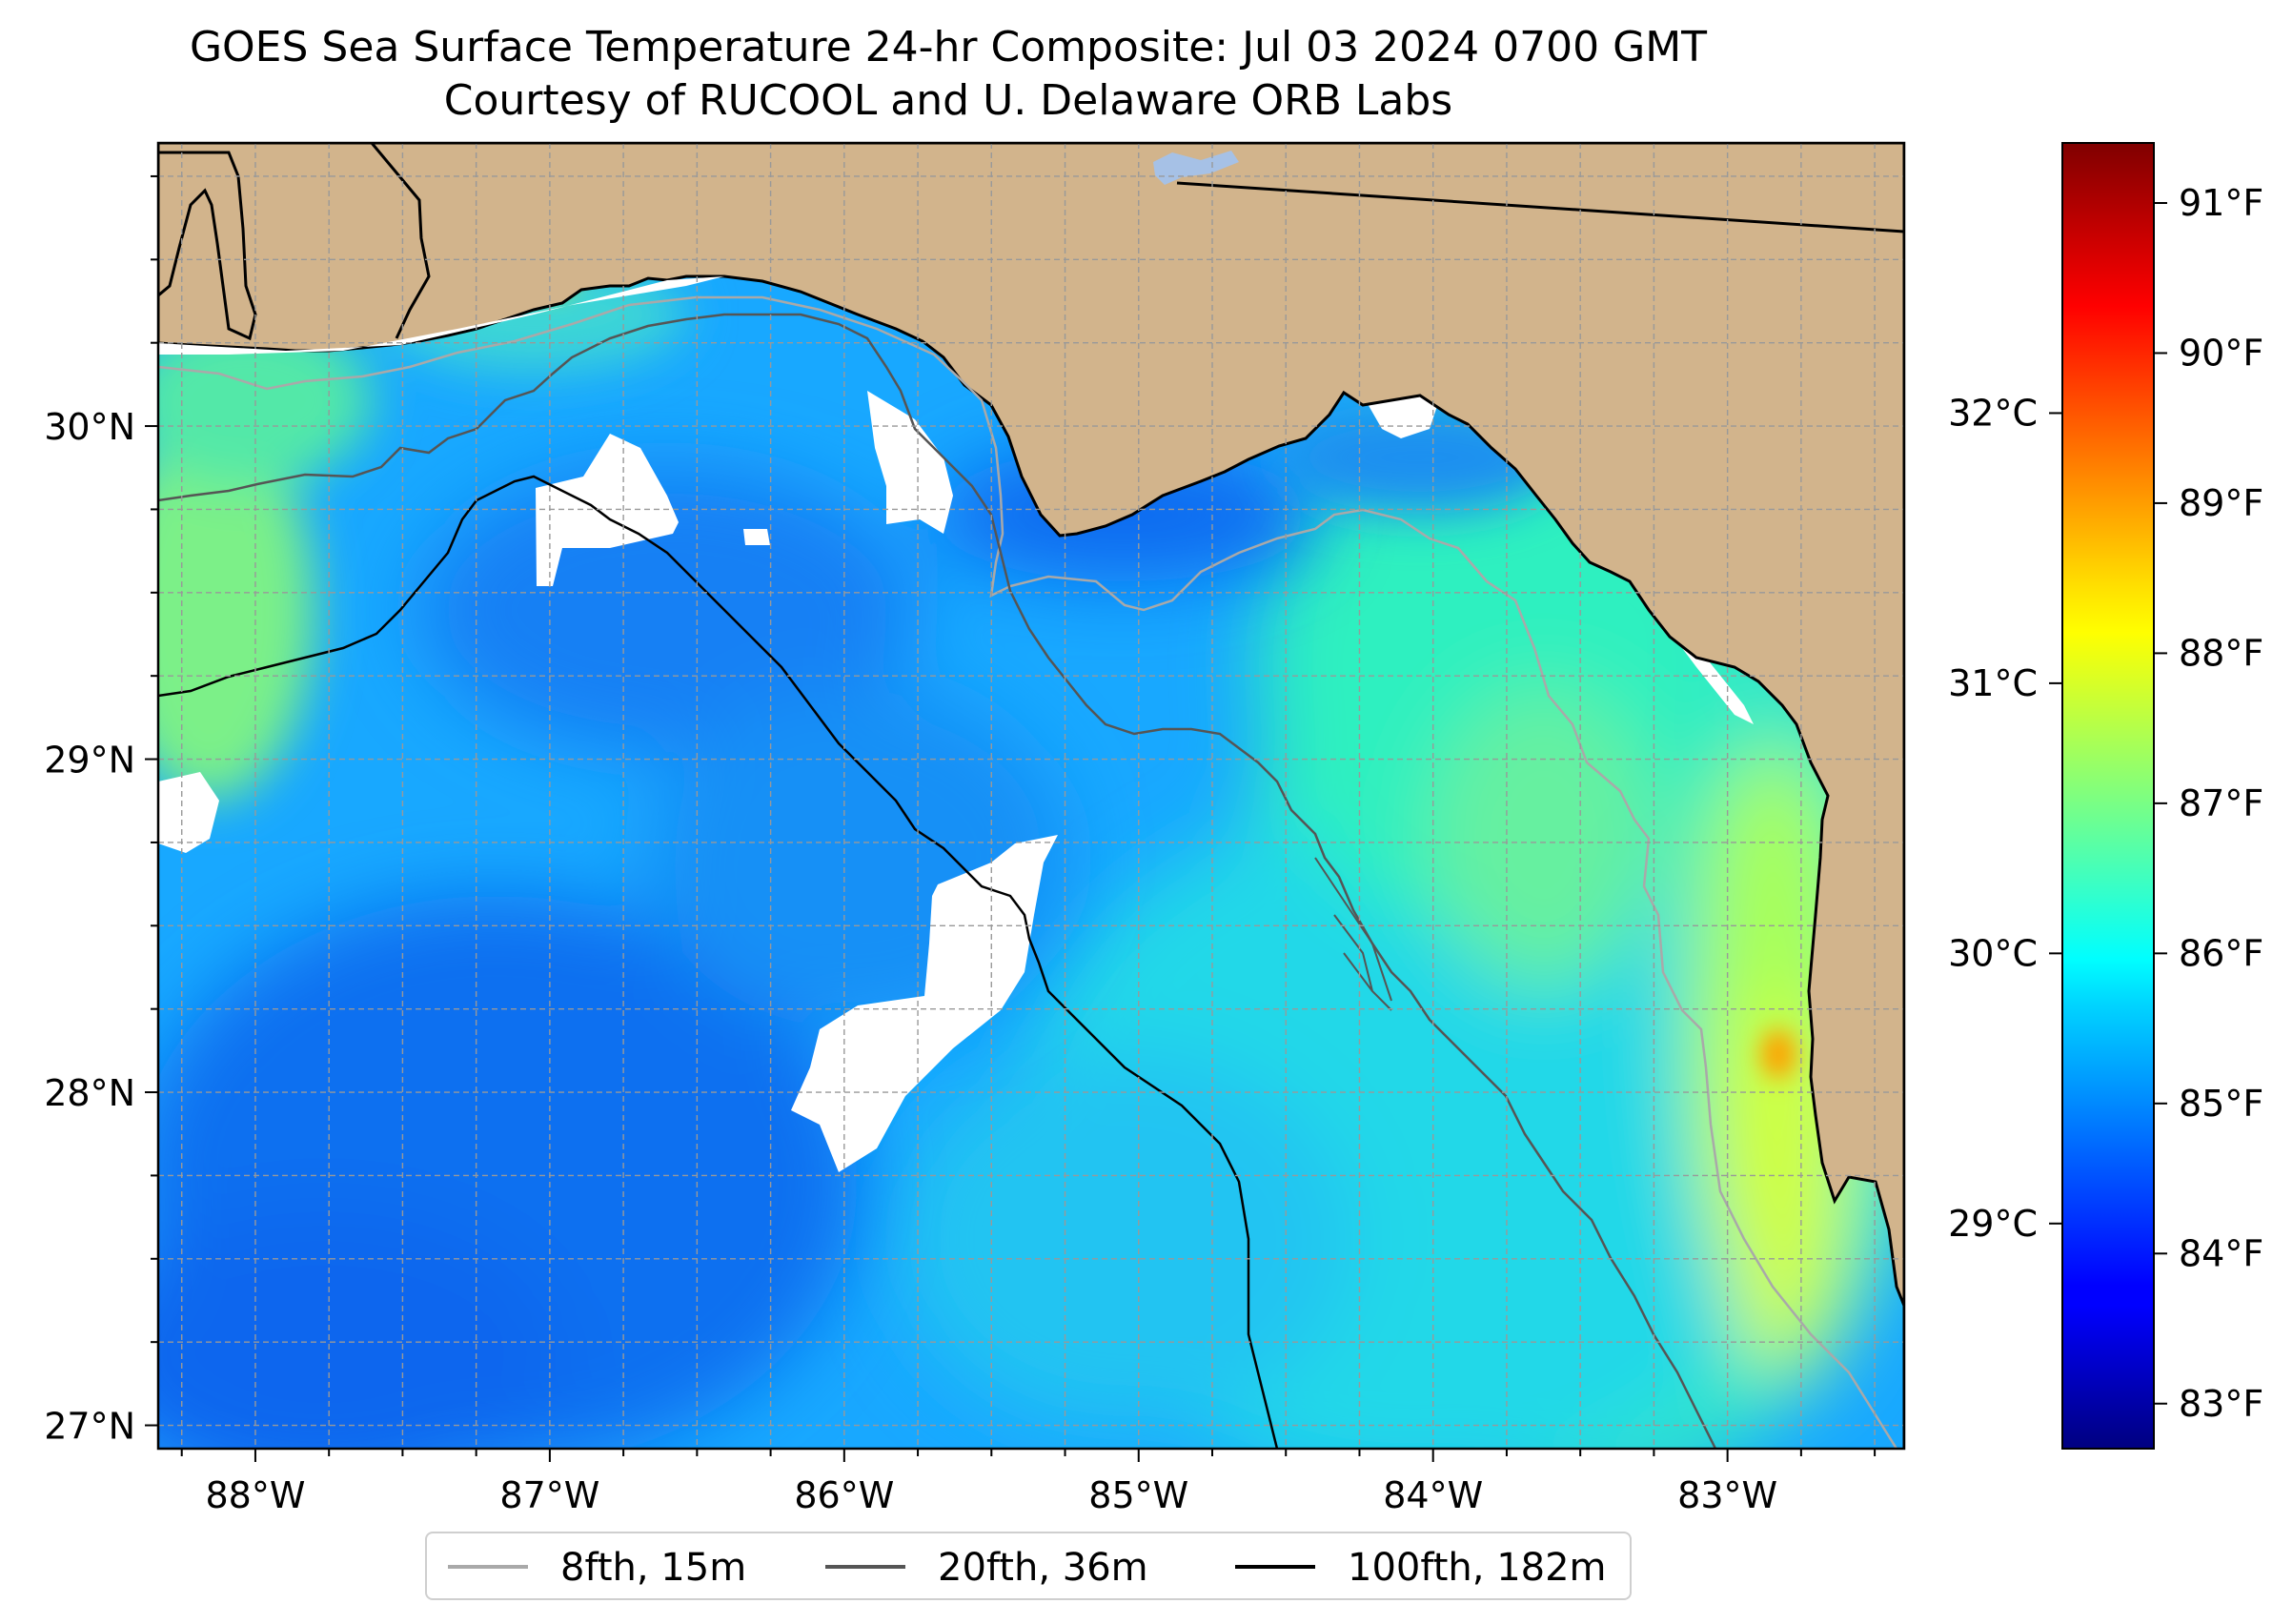  Describe the element at coordinates (90, 761) in the screenshot. I see `lat-tick-label: 29°N` at that location.